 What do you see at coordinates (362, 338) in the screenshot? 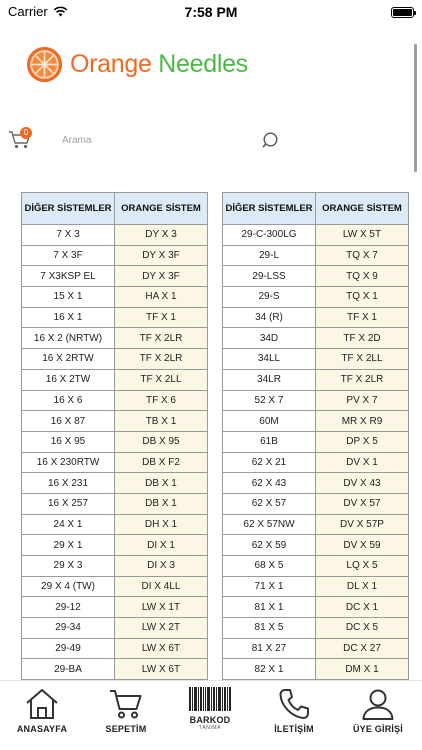
I see `orange-system-cell: TF X 2D` at bounding box center [362, 338].